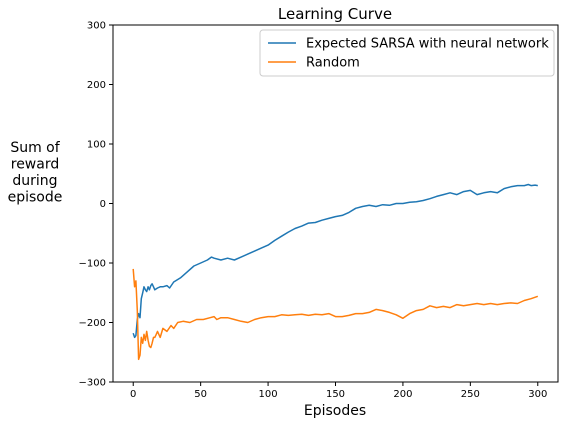  I want to click on x-tick-label: 50, so click(200, 394).